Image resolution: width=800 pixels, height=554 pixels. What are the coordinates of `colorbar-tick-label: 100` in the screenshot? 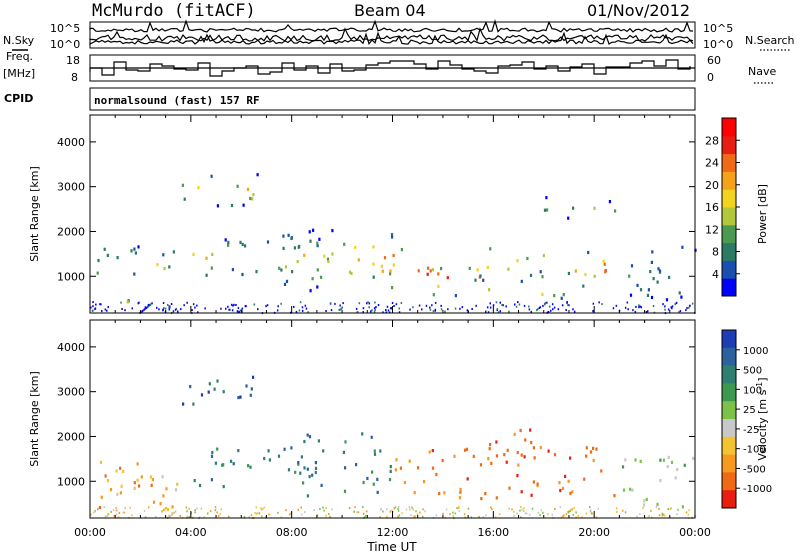 It's located at (752, 390).